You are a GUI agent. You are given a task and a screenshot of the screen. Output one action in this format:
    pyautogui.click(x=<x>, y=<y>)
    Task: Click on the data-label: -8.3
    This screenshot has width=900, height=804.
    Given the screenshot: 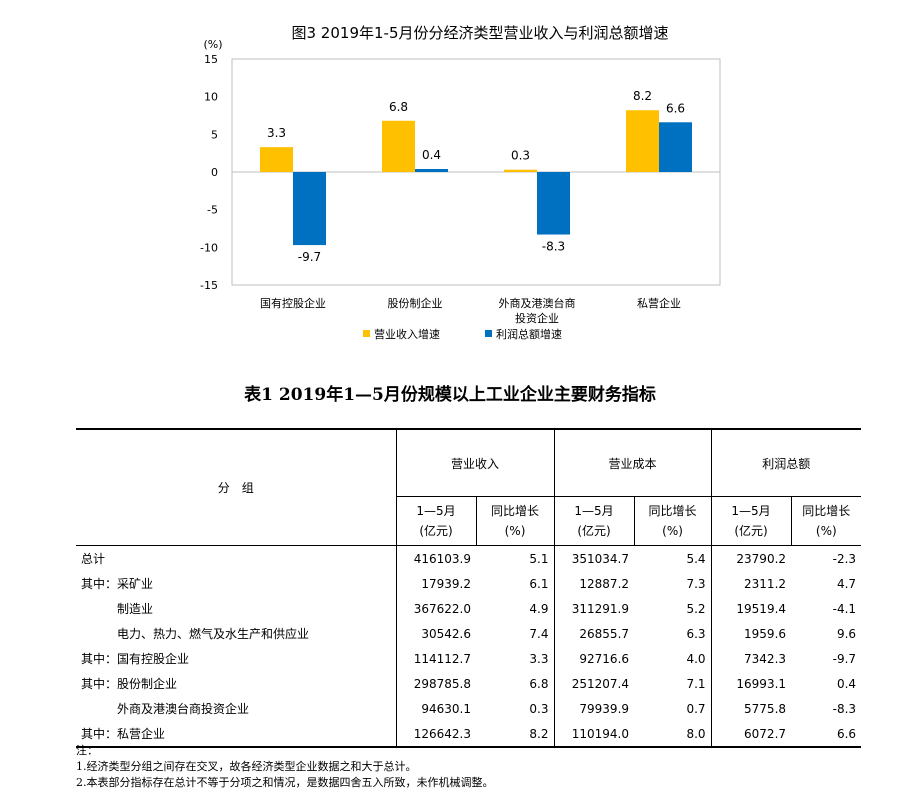 What is the action you would take?
    pyautogui.click(x=553, y=247)
    